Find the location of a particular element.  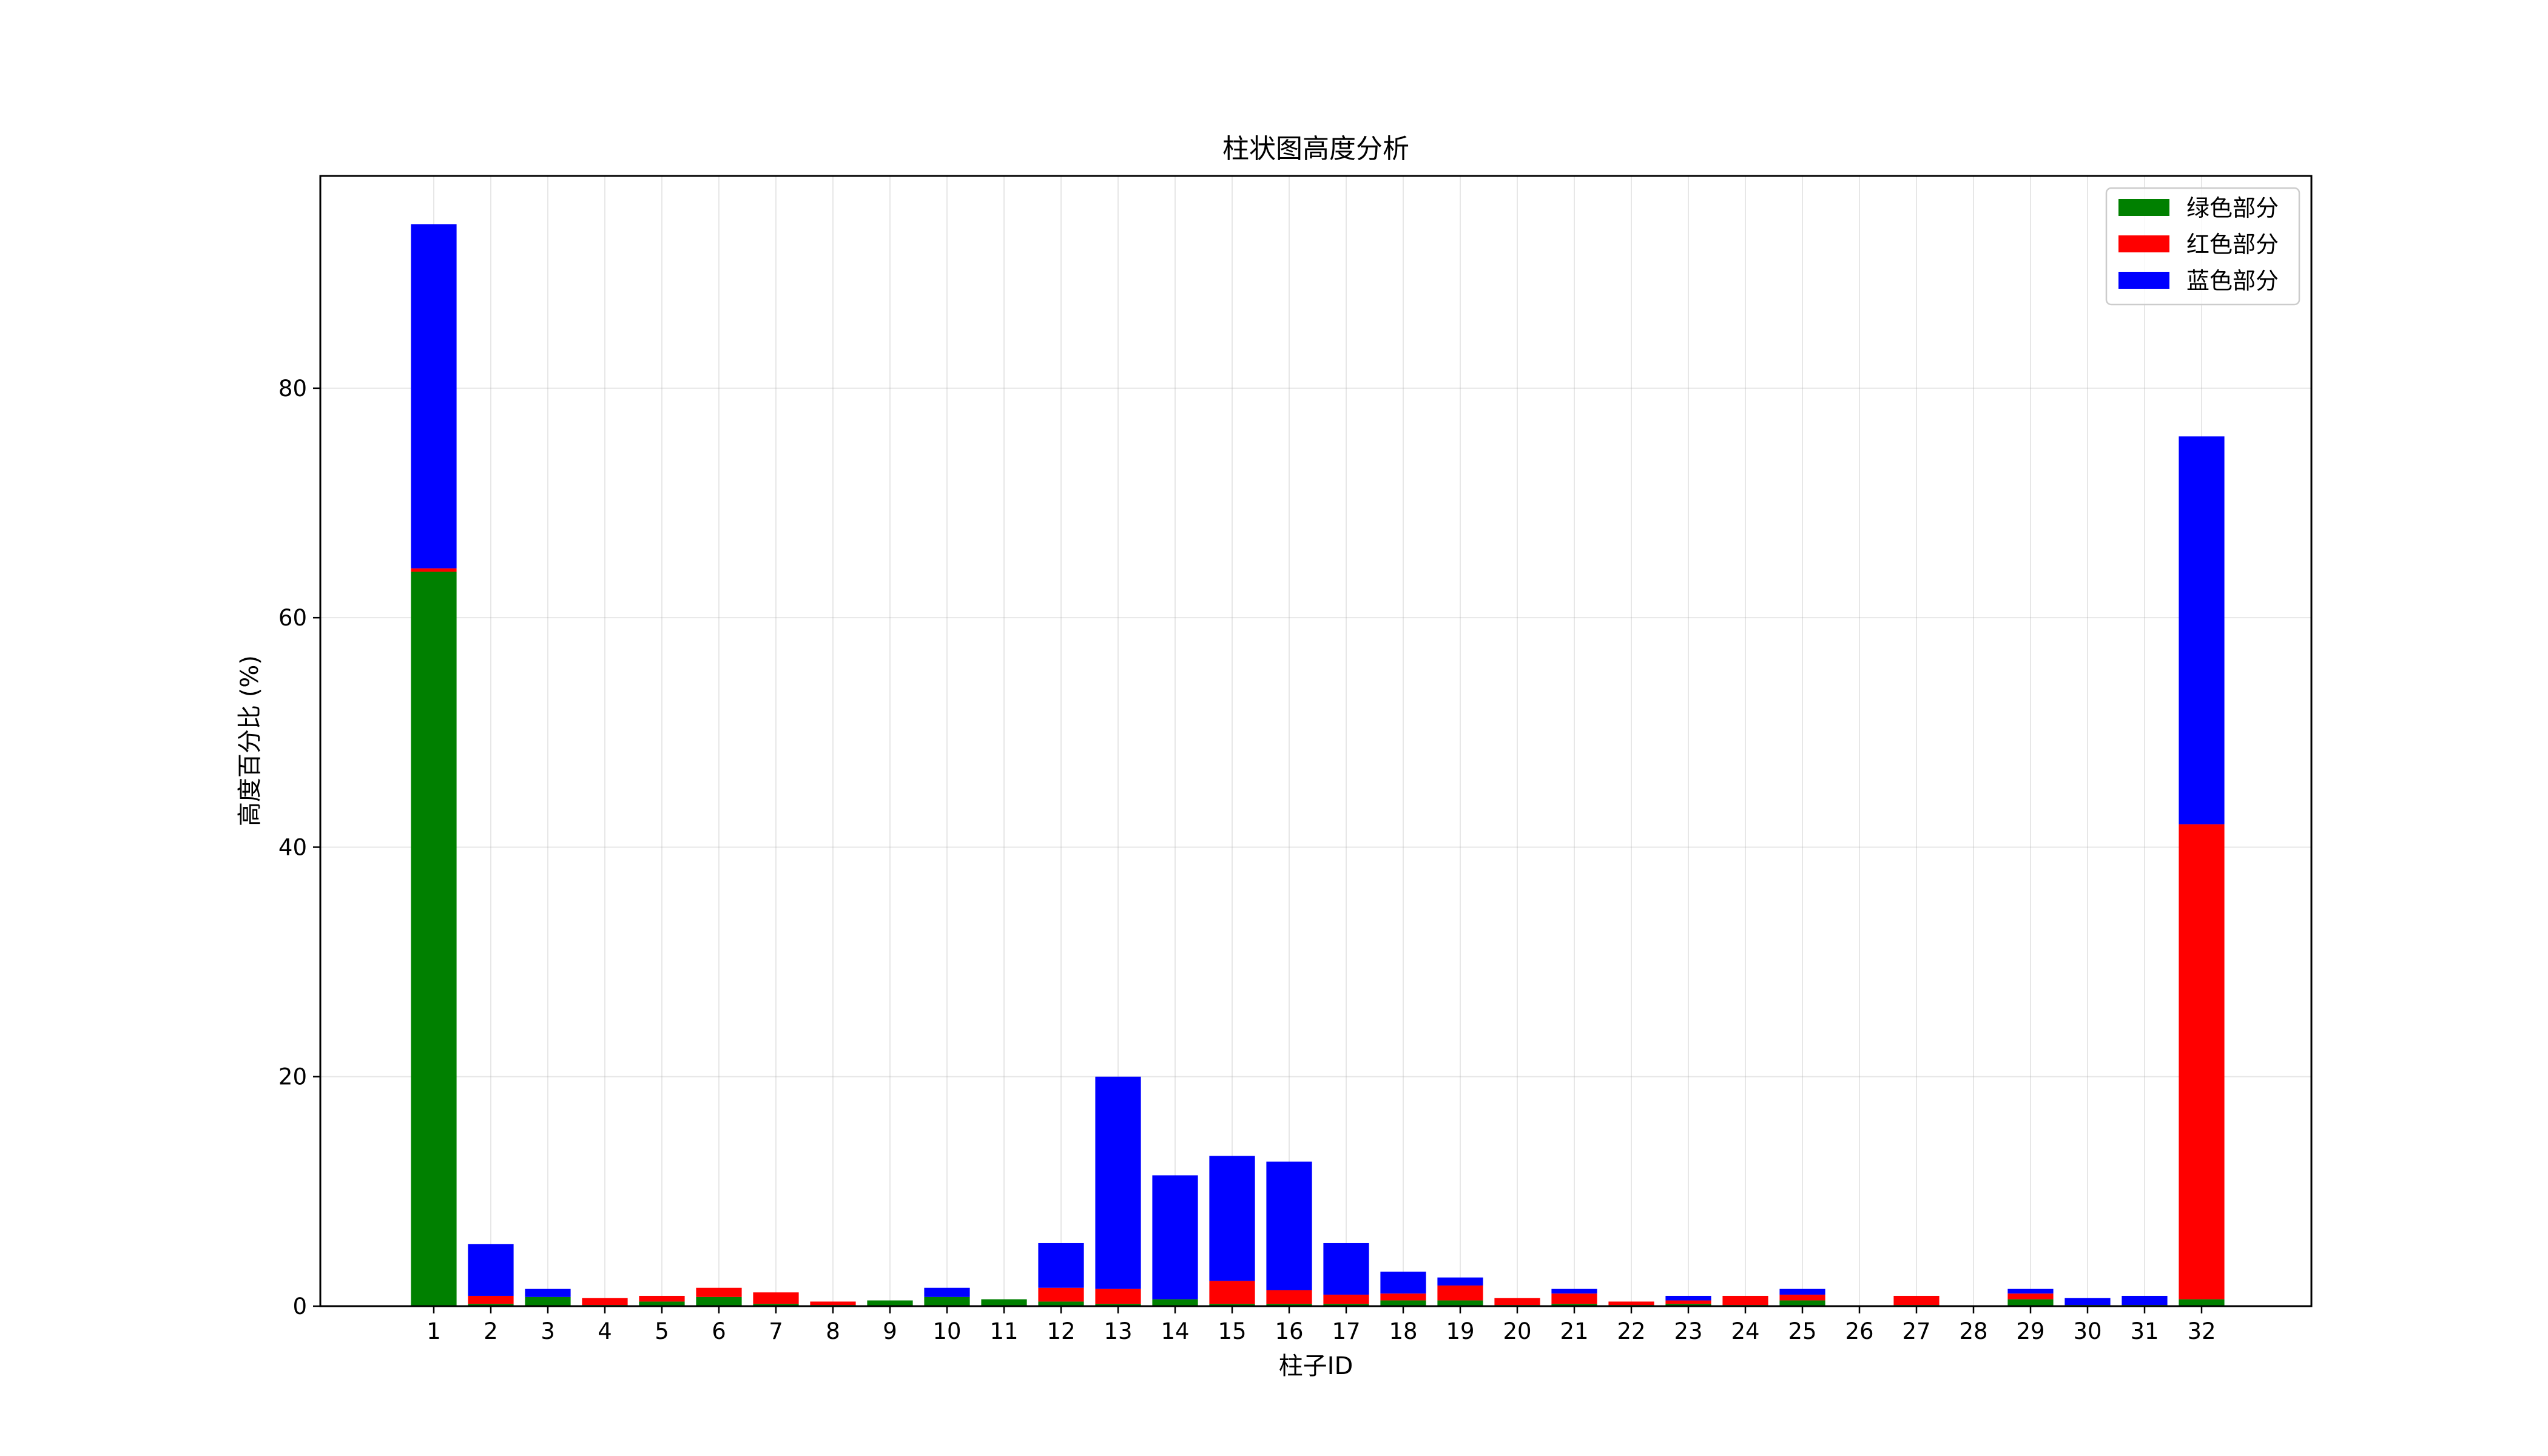

x-tick-label: 26 is located at coordinates (1859, 1331).